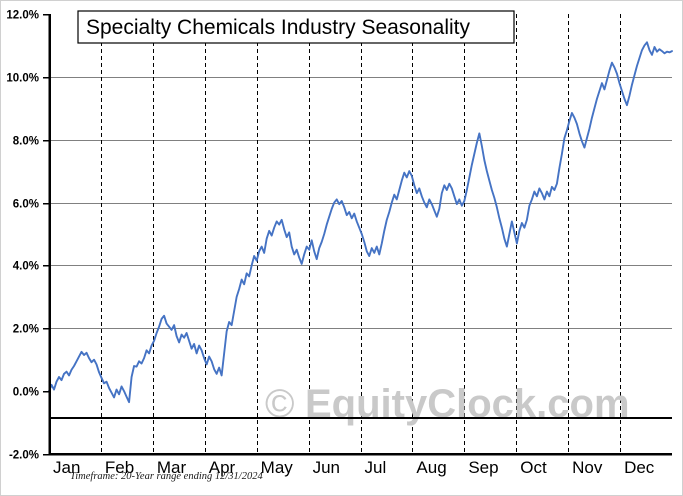 Image resolution: width=683 pixels, height=496 pixels. I want to click on x-axis-month-label: Jun, so click(326, 467).